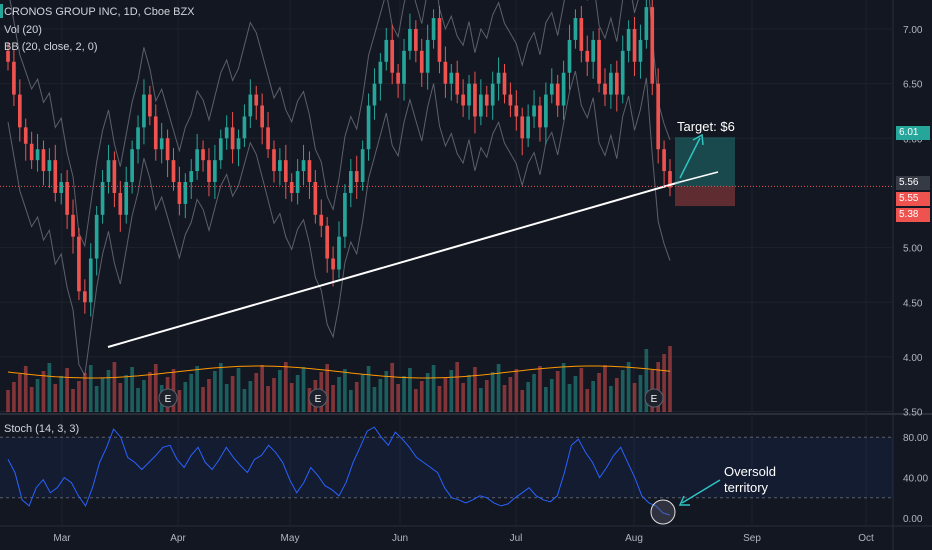 This screenshot has width=932, height=550. Describe the element at coordinates (915, 438) in the screenshot. I see `stoch-tick-label: 80.00` at that location.